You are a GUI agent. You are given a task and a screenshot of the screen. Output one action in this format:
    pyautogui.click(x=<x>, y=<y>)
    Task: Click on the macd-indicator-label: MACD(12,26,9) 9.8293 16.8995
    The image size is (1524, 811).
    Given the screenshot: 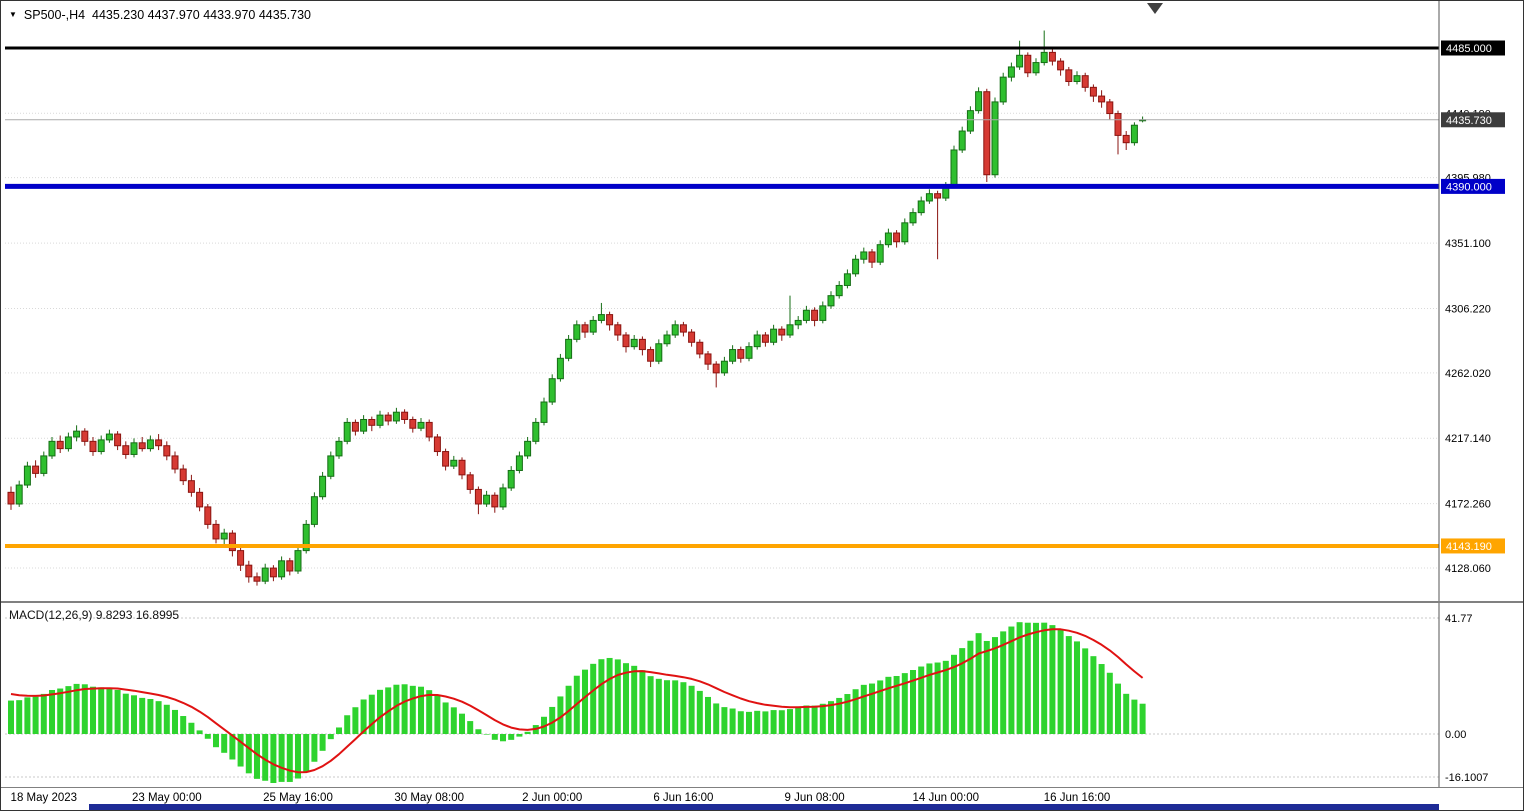 What is the action you would take?
    pyautogui.click(x=94, y=615)
    